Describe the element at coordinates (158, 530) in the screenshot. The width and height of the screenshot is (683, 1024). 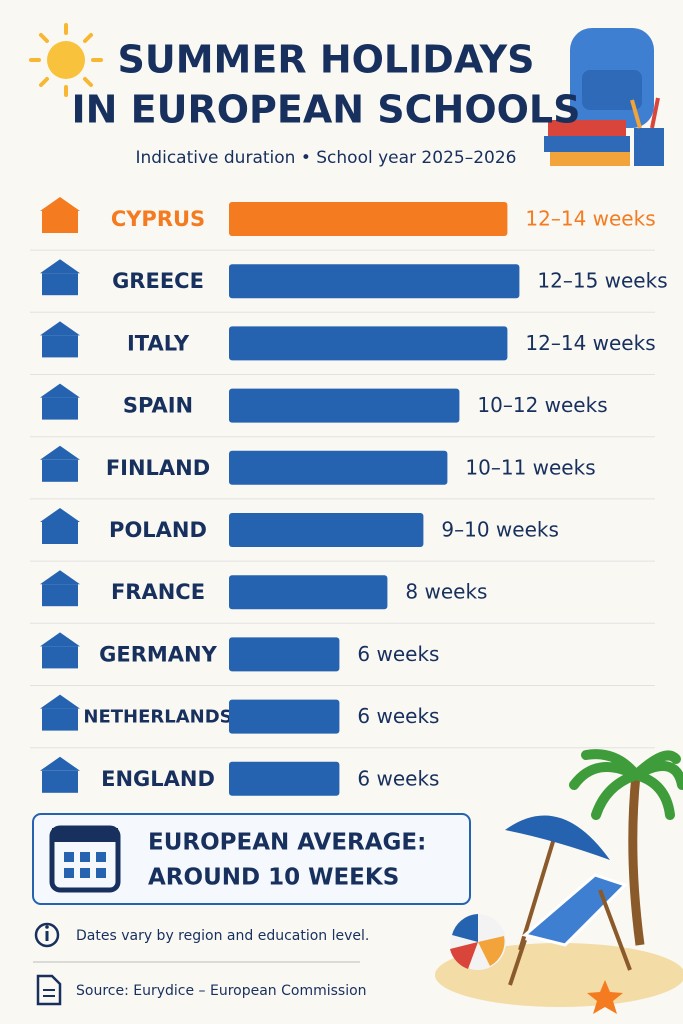
I see `country-label: POLAND` at that location.